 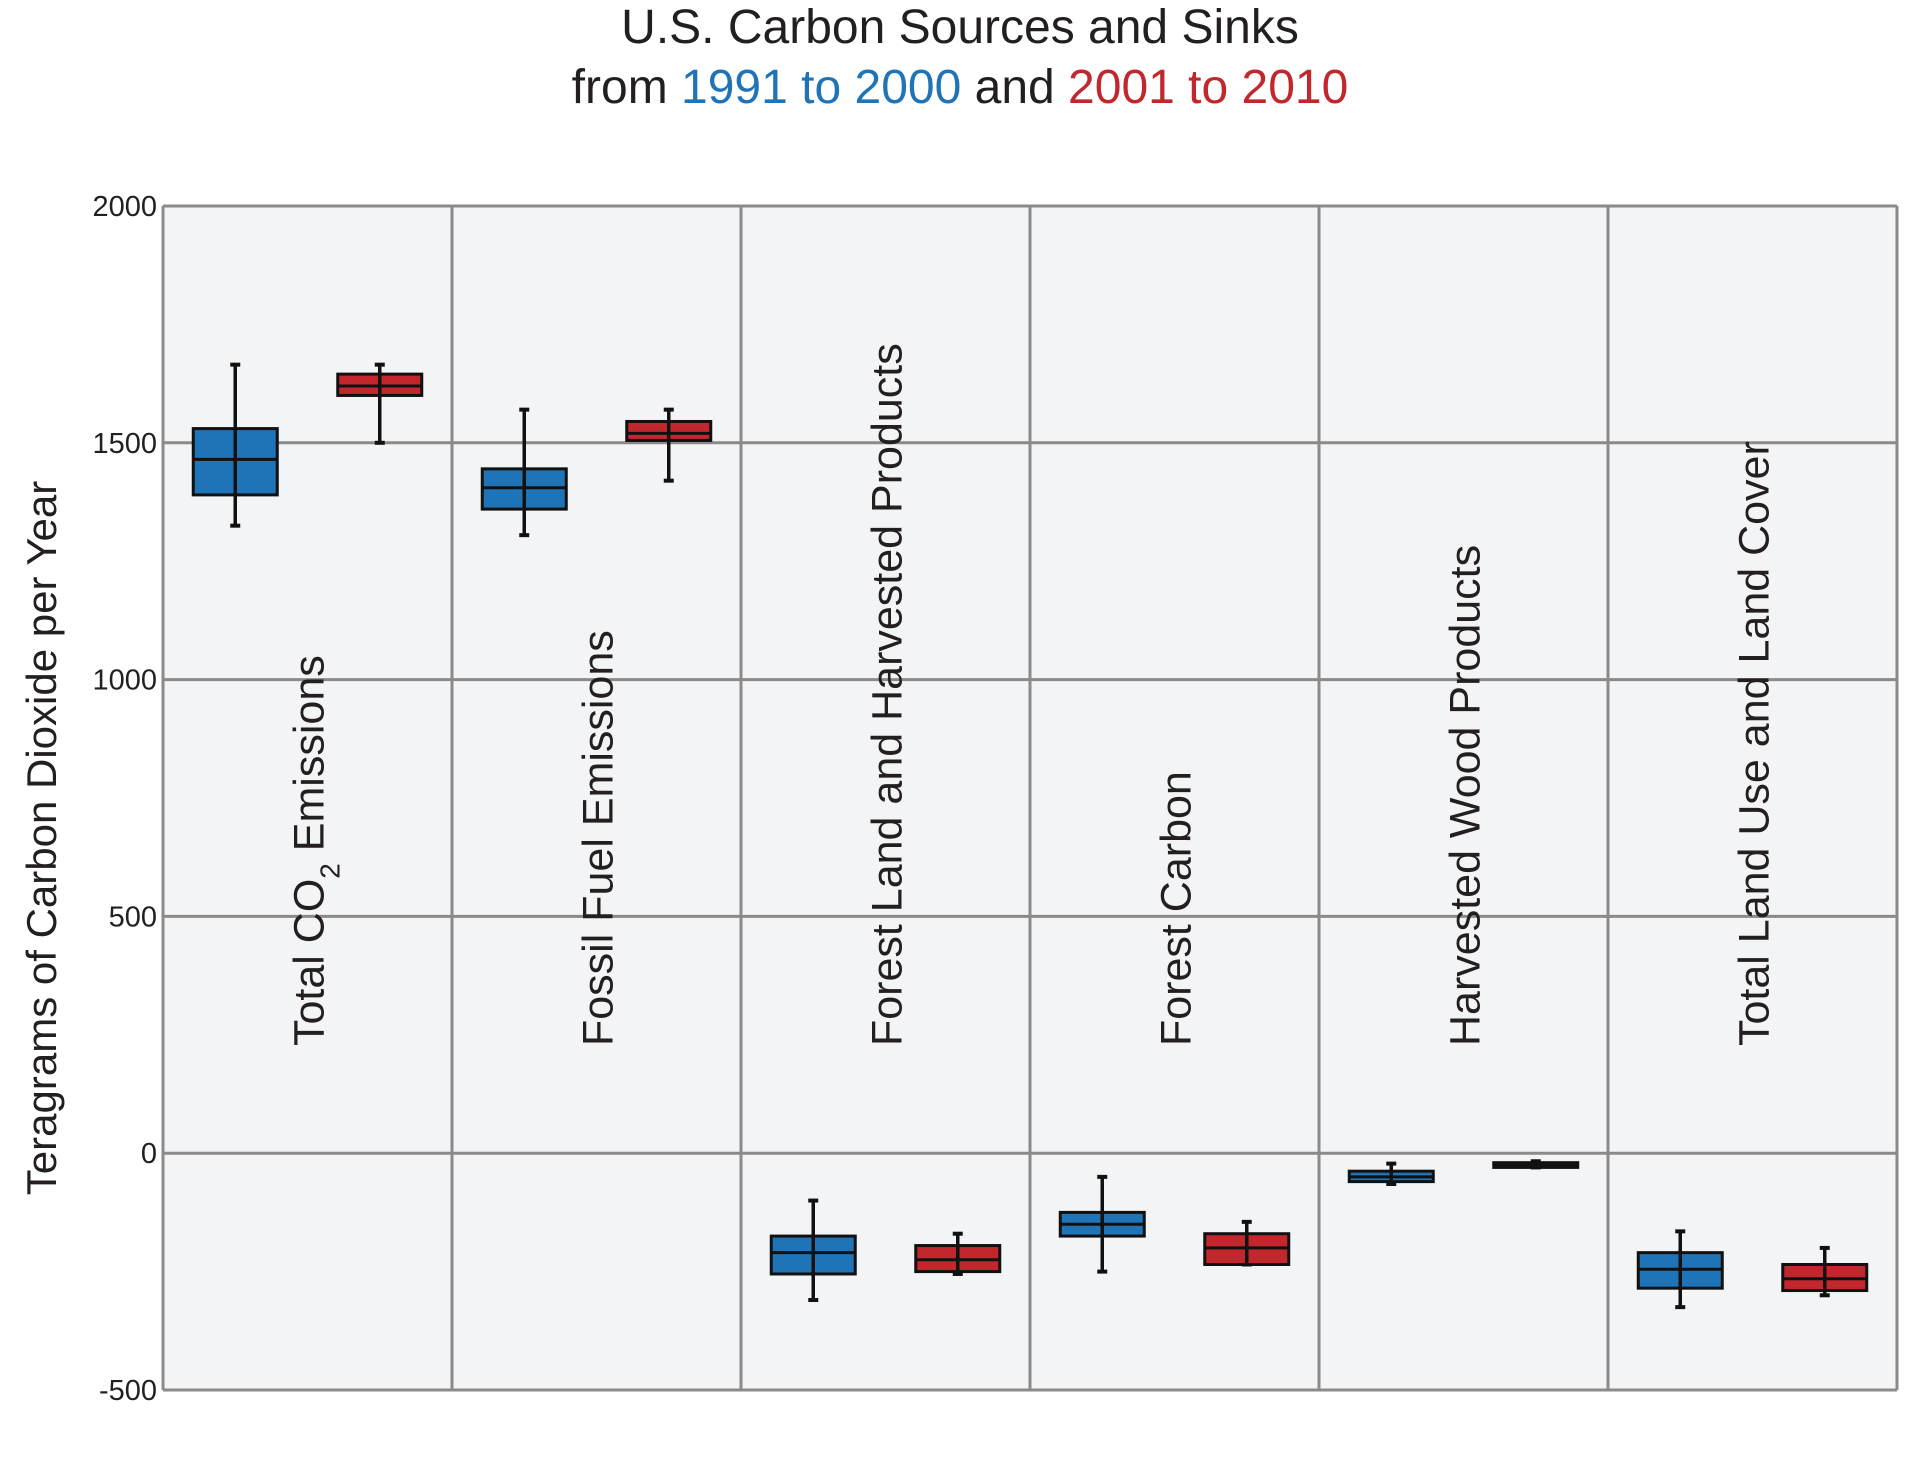 What do you see at coordinates (888, 694) in the screenshot?
I see `category-label: Forest Land and Harvested Products` at bounding box center [888, 694].